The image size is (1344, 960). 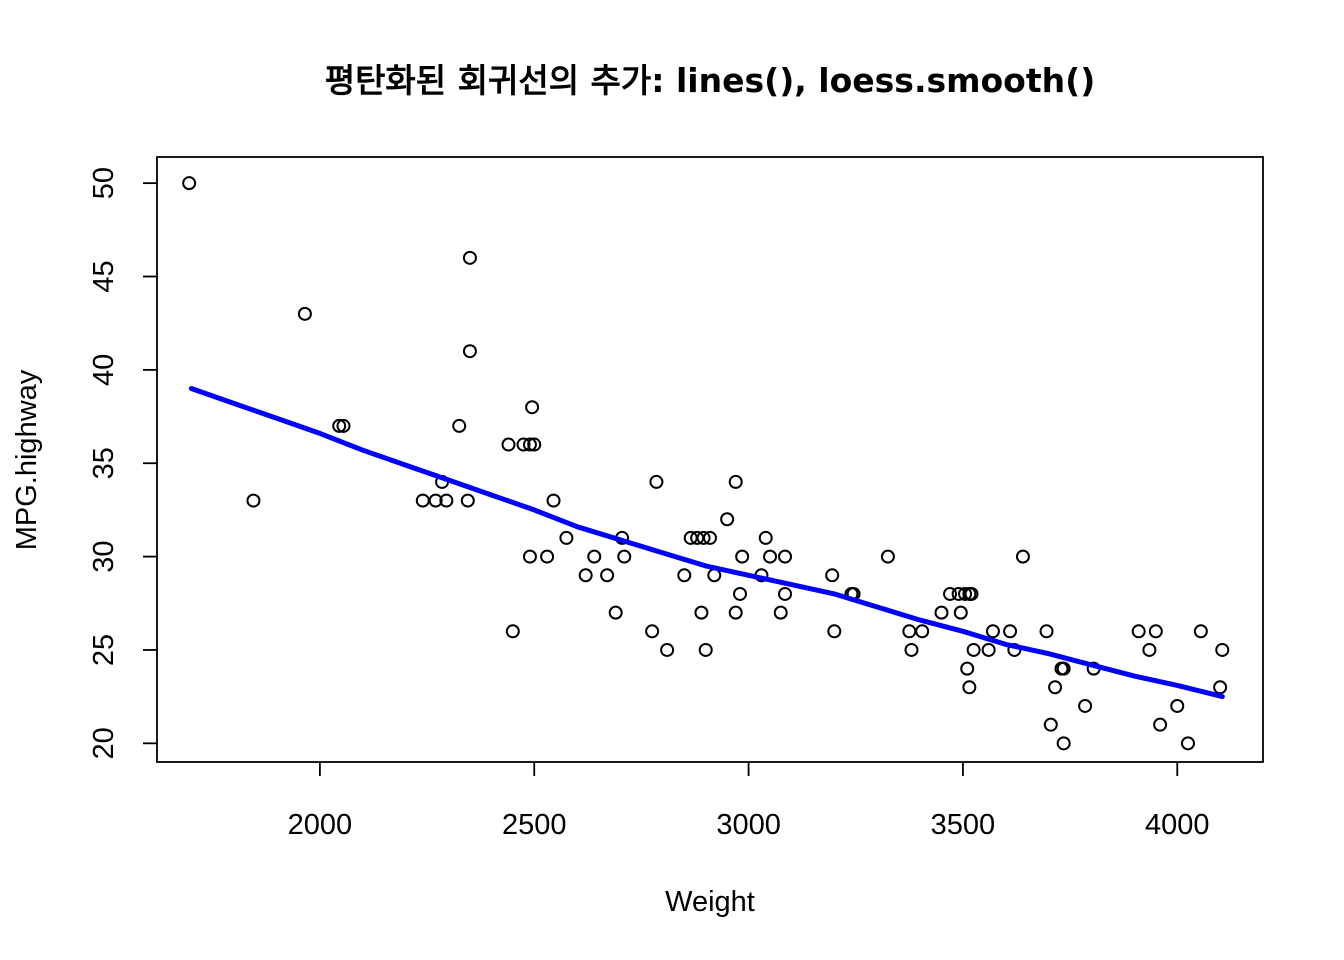 What do you see at coordinates (104, 463) in the screenshot?
I see `y-tick-label-35: 35` at bounding box center [104, 463].